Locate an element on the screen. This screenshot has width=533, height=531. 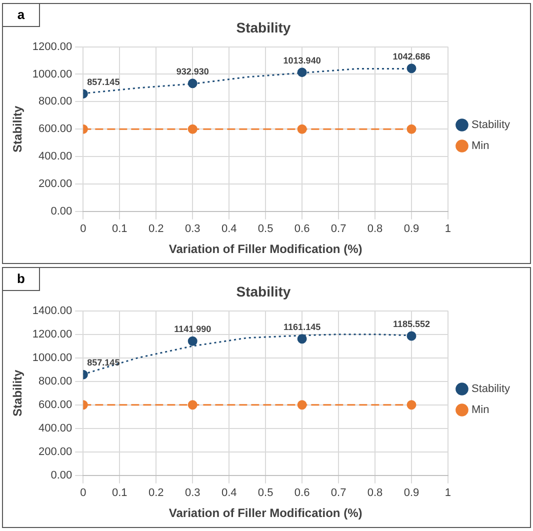
text: a is located at coordinates (21, 15).